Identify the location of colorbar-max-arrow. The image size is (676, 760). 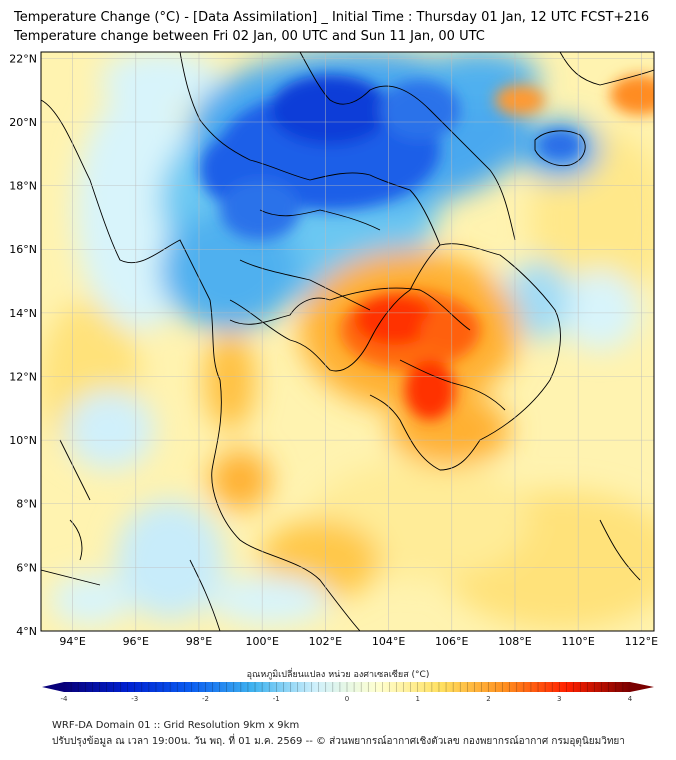
(642, 687).